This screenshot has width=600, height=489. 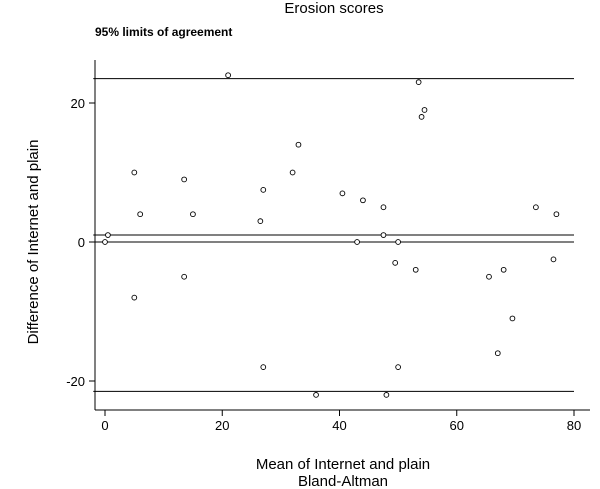 What do you see at coordinates (81, 242) in the screenshot?
I see `y-tick-label: 0` at bounding box center [81, 242].